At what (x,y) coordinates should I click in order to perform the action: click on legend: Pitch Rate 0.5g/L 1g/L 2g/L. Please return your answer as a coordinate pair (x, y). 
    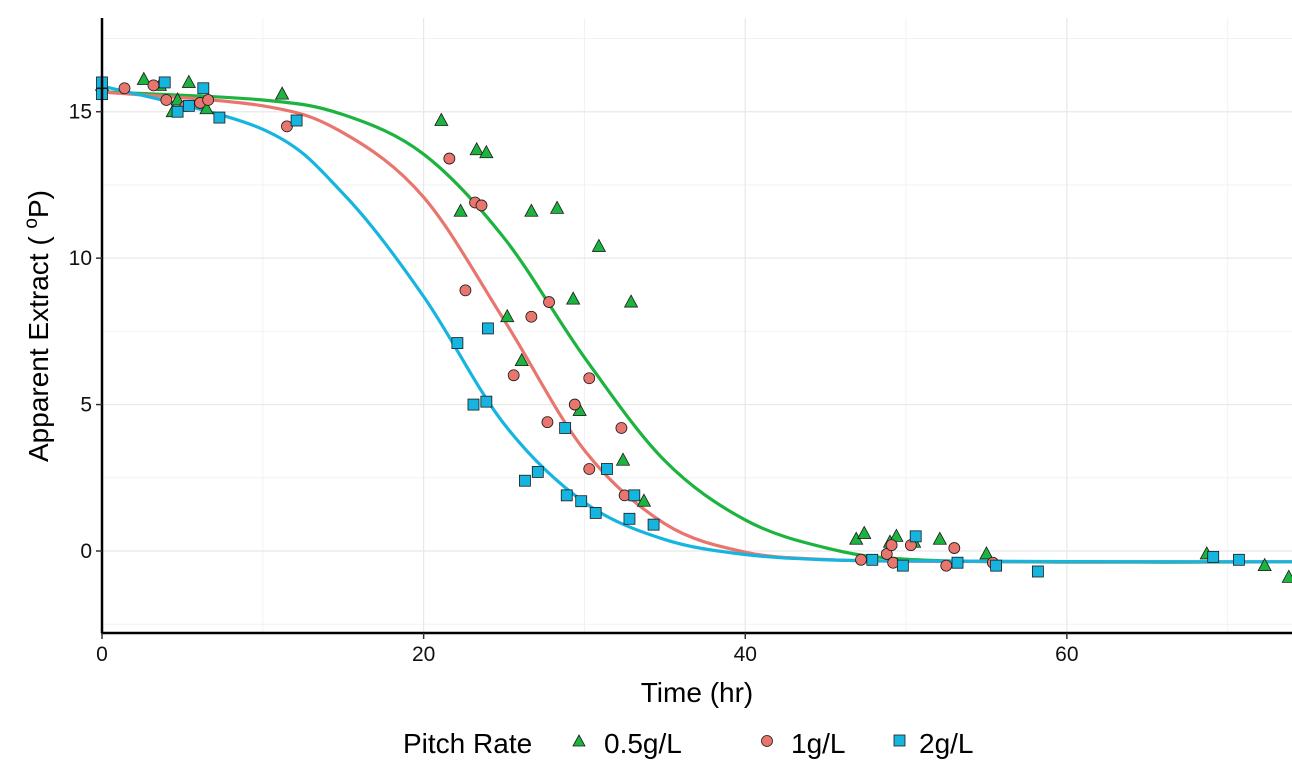
    Looking at the image, I should click on (688, 743).